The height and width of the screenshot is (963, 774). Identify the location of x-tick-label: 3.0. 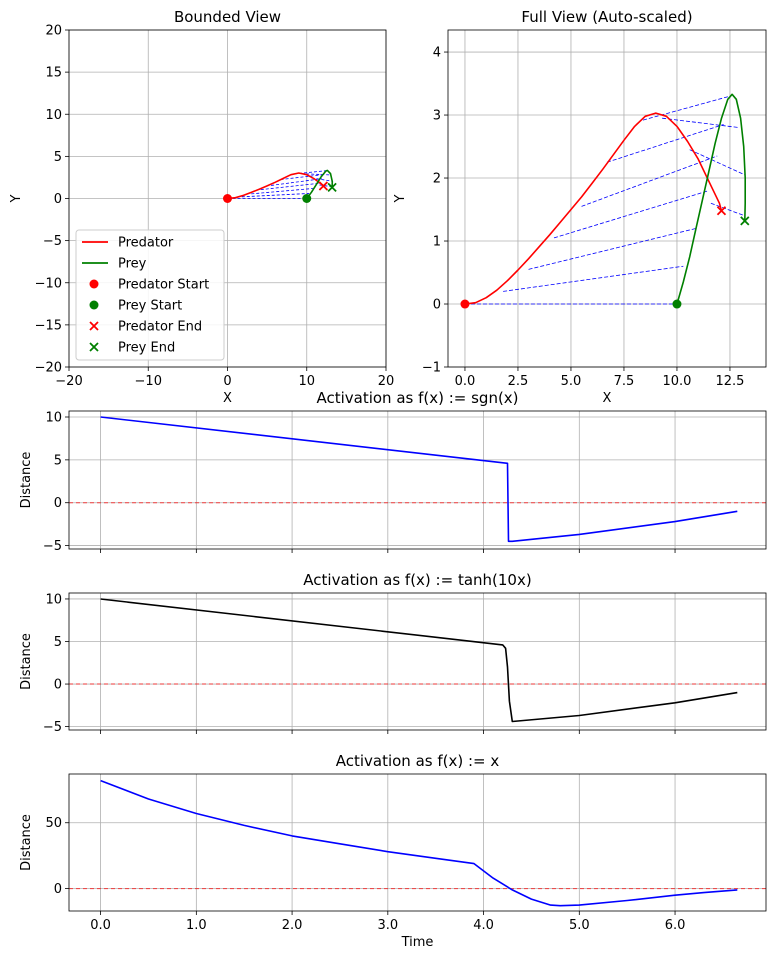
(387, 925).